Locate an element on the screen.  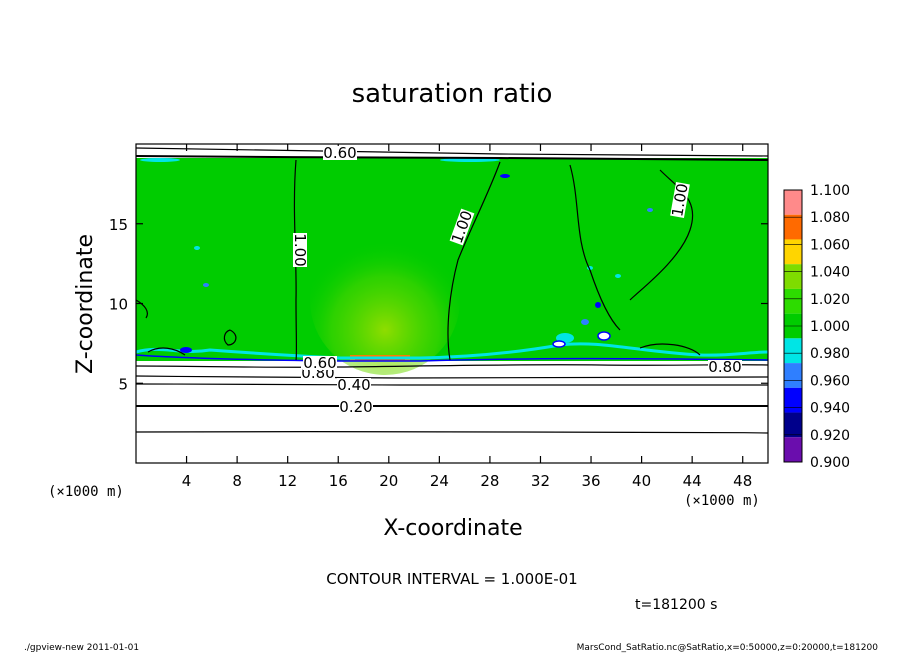
time-text: t=181200 s is located at coordinates (676, 605).